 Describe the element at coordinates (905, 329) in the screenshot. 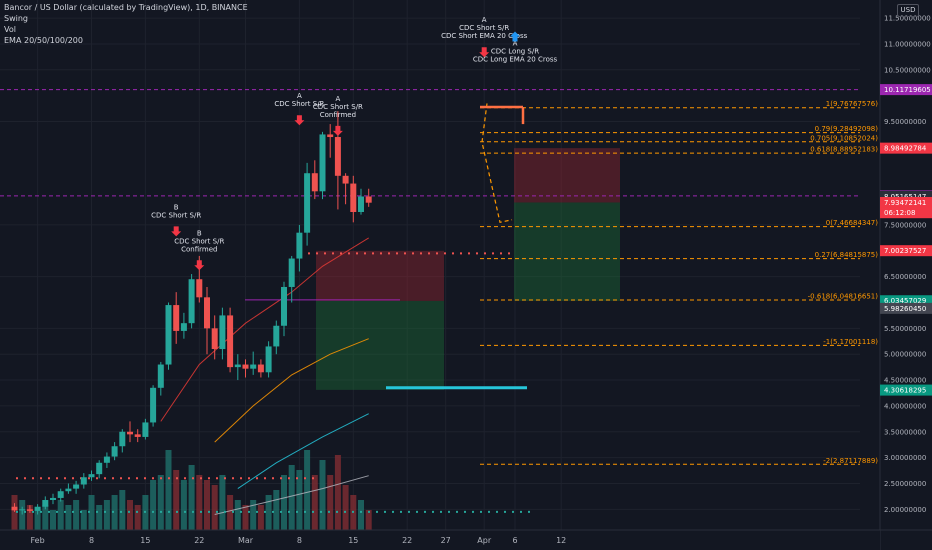

I see `price-tick-label: 5.50000000` at that location.